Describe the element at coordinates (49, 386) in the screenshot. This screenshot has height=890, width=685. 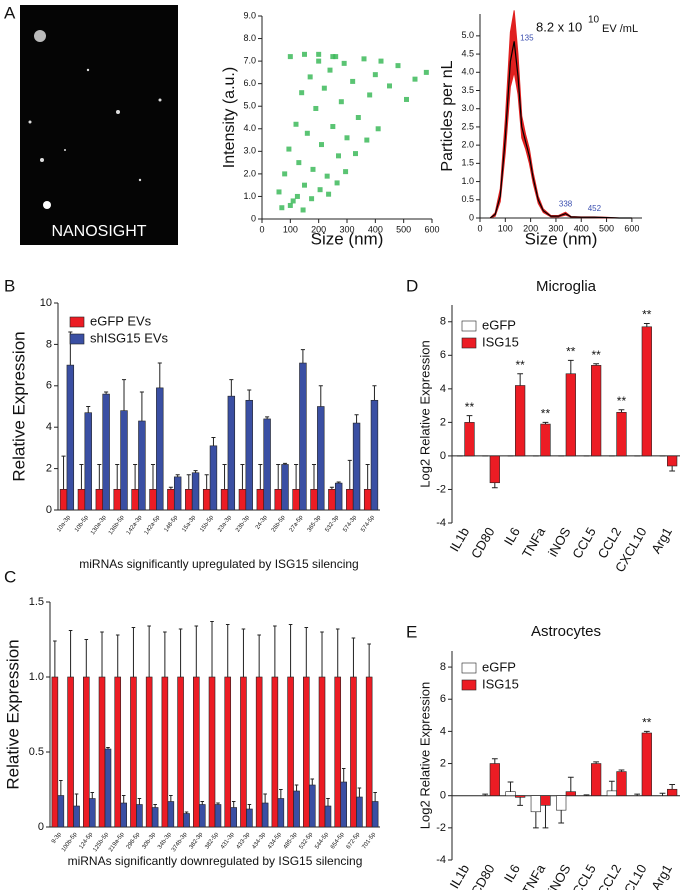
I see `y-tick-label: 6` at that location.